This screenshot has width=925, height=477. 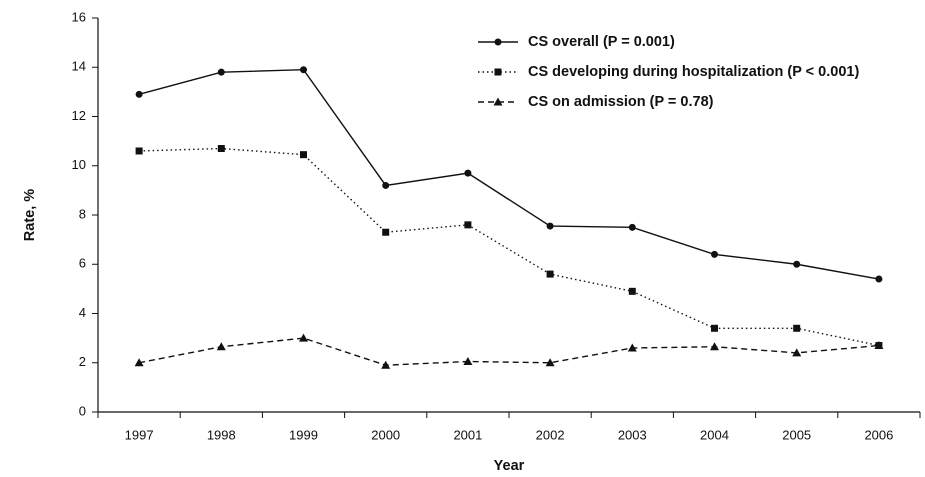 I want to click on x-tick-label: 1997, so click(x=139, y=434).